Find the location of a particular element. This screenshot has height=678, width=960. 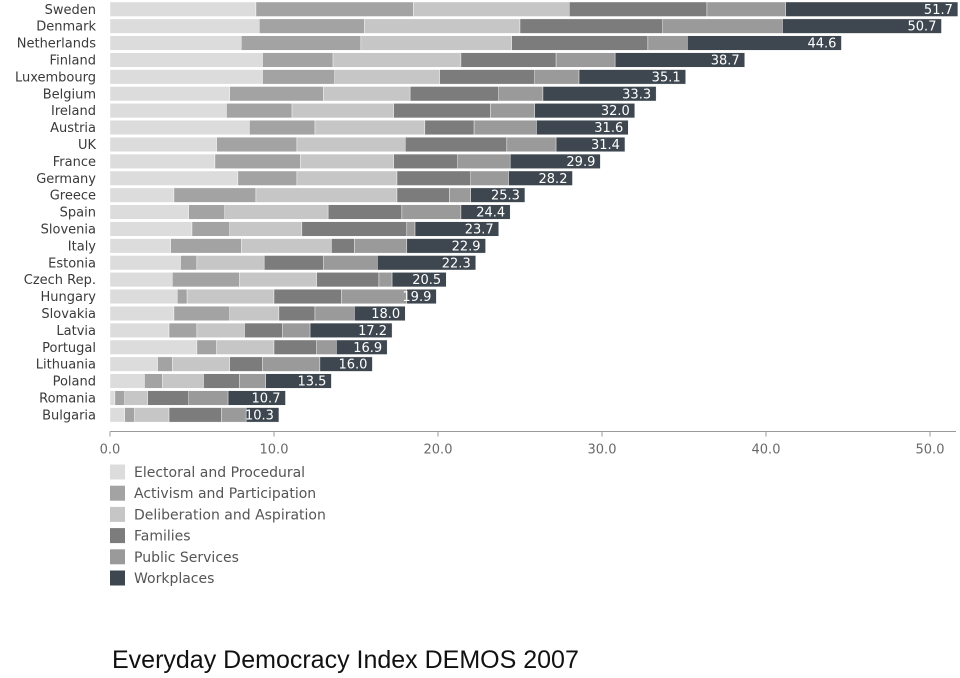

legend-label: Public Services is located at coordinates (186, 558).